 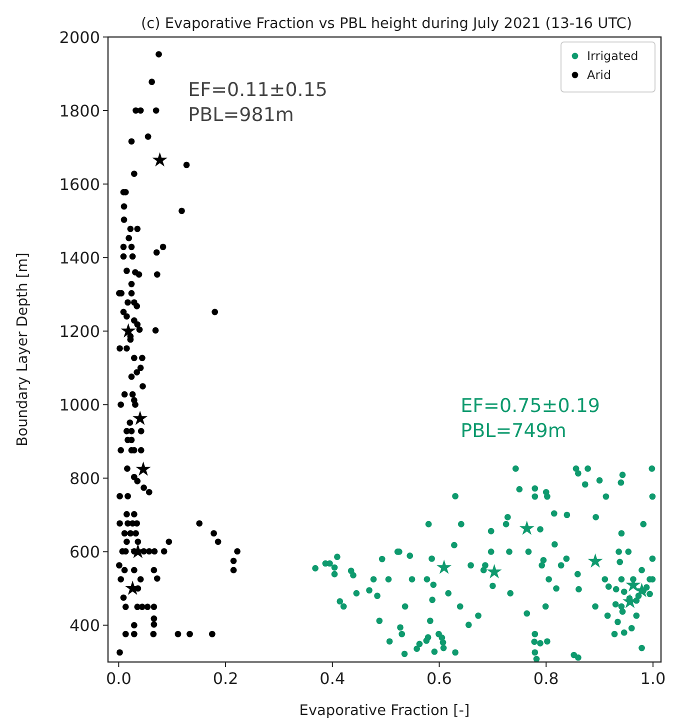 I want to click on y-tick-label: 2000, so click(x=79, y=37).